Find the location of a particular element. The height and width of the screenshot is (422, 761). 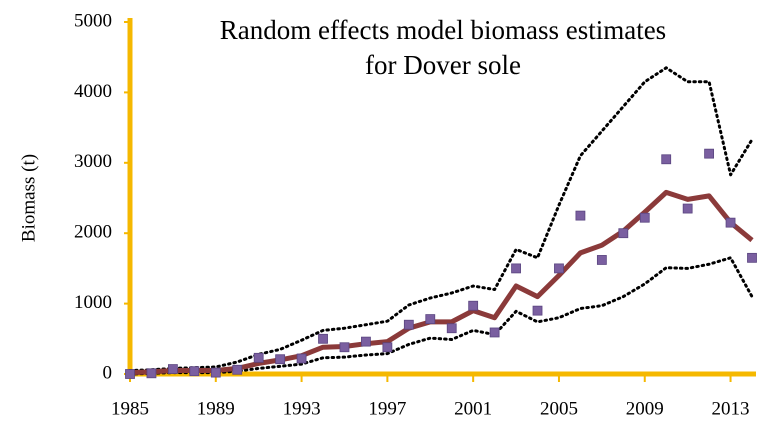

x-tick-label: 1997 is located at coordinates (387, 408).